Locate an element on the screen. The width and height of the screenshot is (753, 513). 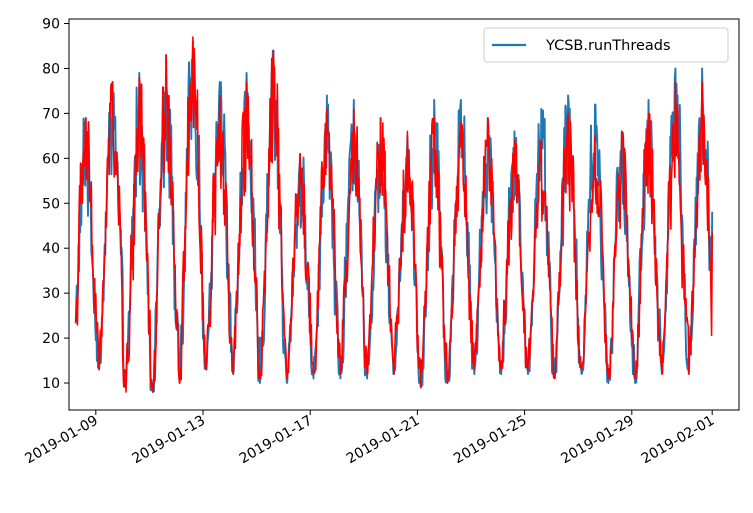
legend-box is located at coordinates (606, 45).